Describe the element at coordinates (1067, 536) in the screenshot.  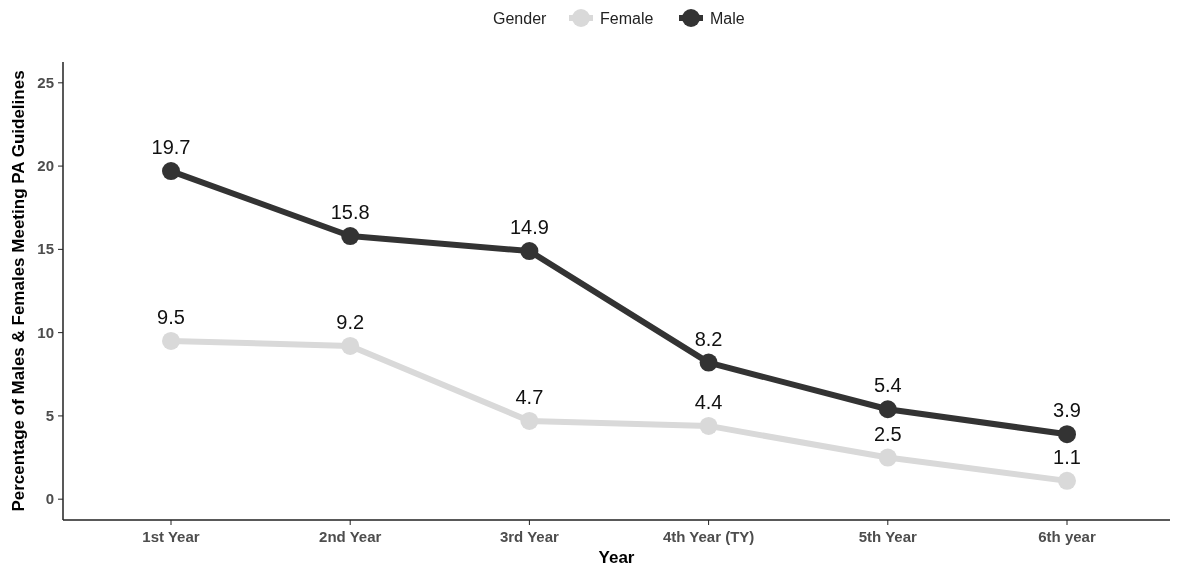
I see `x-tick-label: 6th year` at that location.